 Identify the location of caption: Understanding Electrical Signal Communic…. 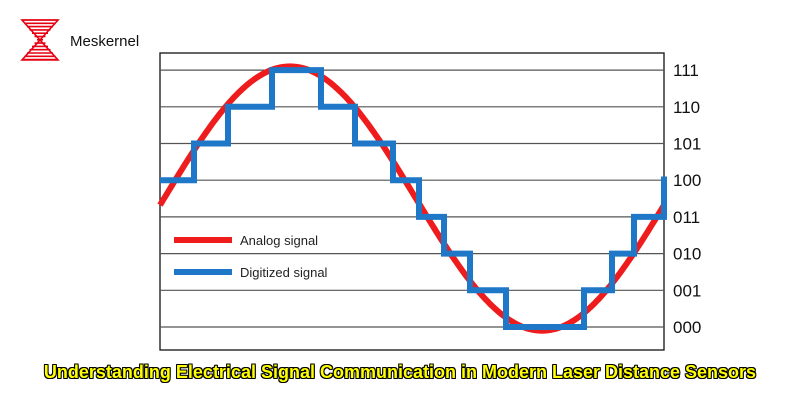
(400, 372).